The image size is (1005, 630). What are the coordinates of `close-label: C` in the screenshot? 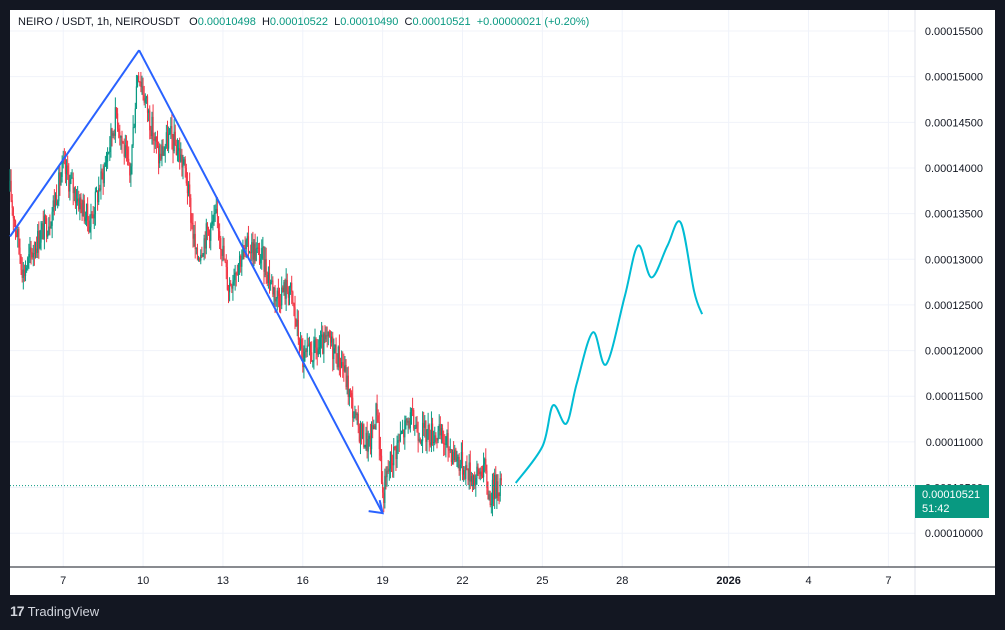 It's located at (408, 22).